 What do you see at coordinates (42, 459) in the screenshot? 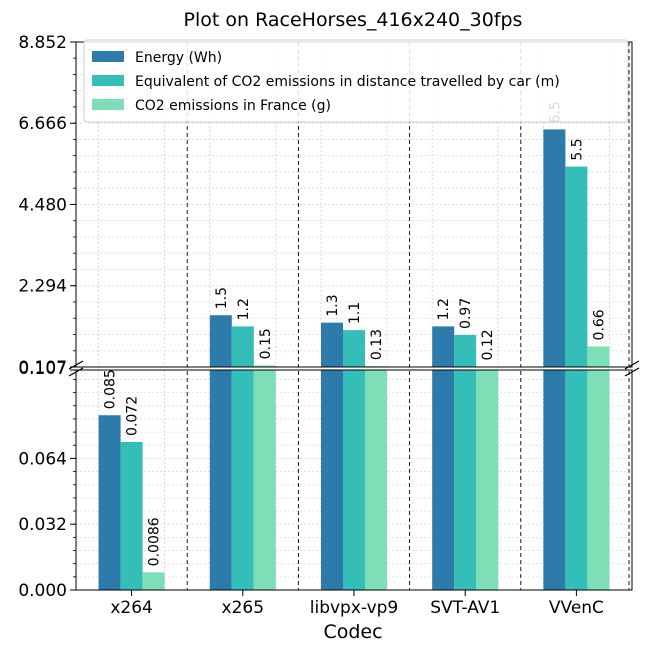
I see `y-tick-label-lower: 0.064` at bounding box center [42, 459].